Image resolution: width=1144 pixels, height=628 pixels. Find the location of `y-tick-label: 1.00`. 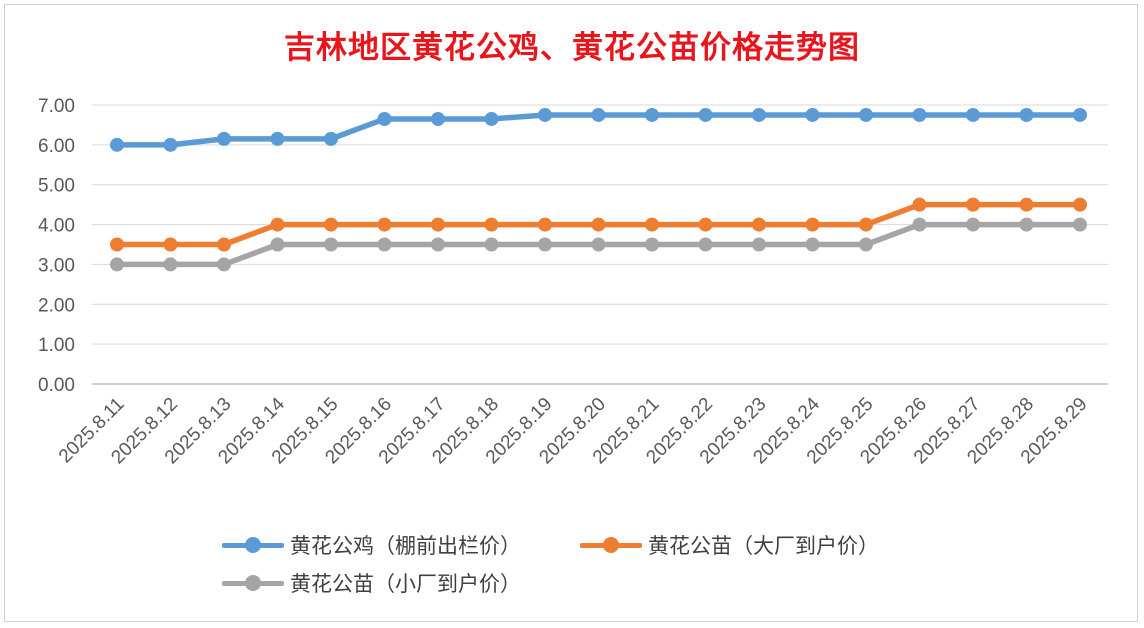

y-tick-label: 1.00 is located at coordinates (56, 345).